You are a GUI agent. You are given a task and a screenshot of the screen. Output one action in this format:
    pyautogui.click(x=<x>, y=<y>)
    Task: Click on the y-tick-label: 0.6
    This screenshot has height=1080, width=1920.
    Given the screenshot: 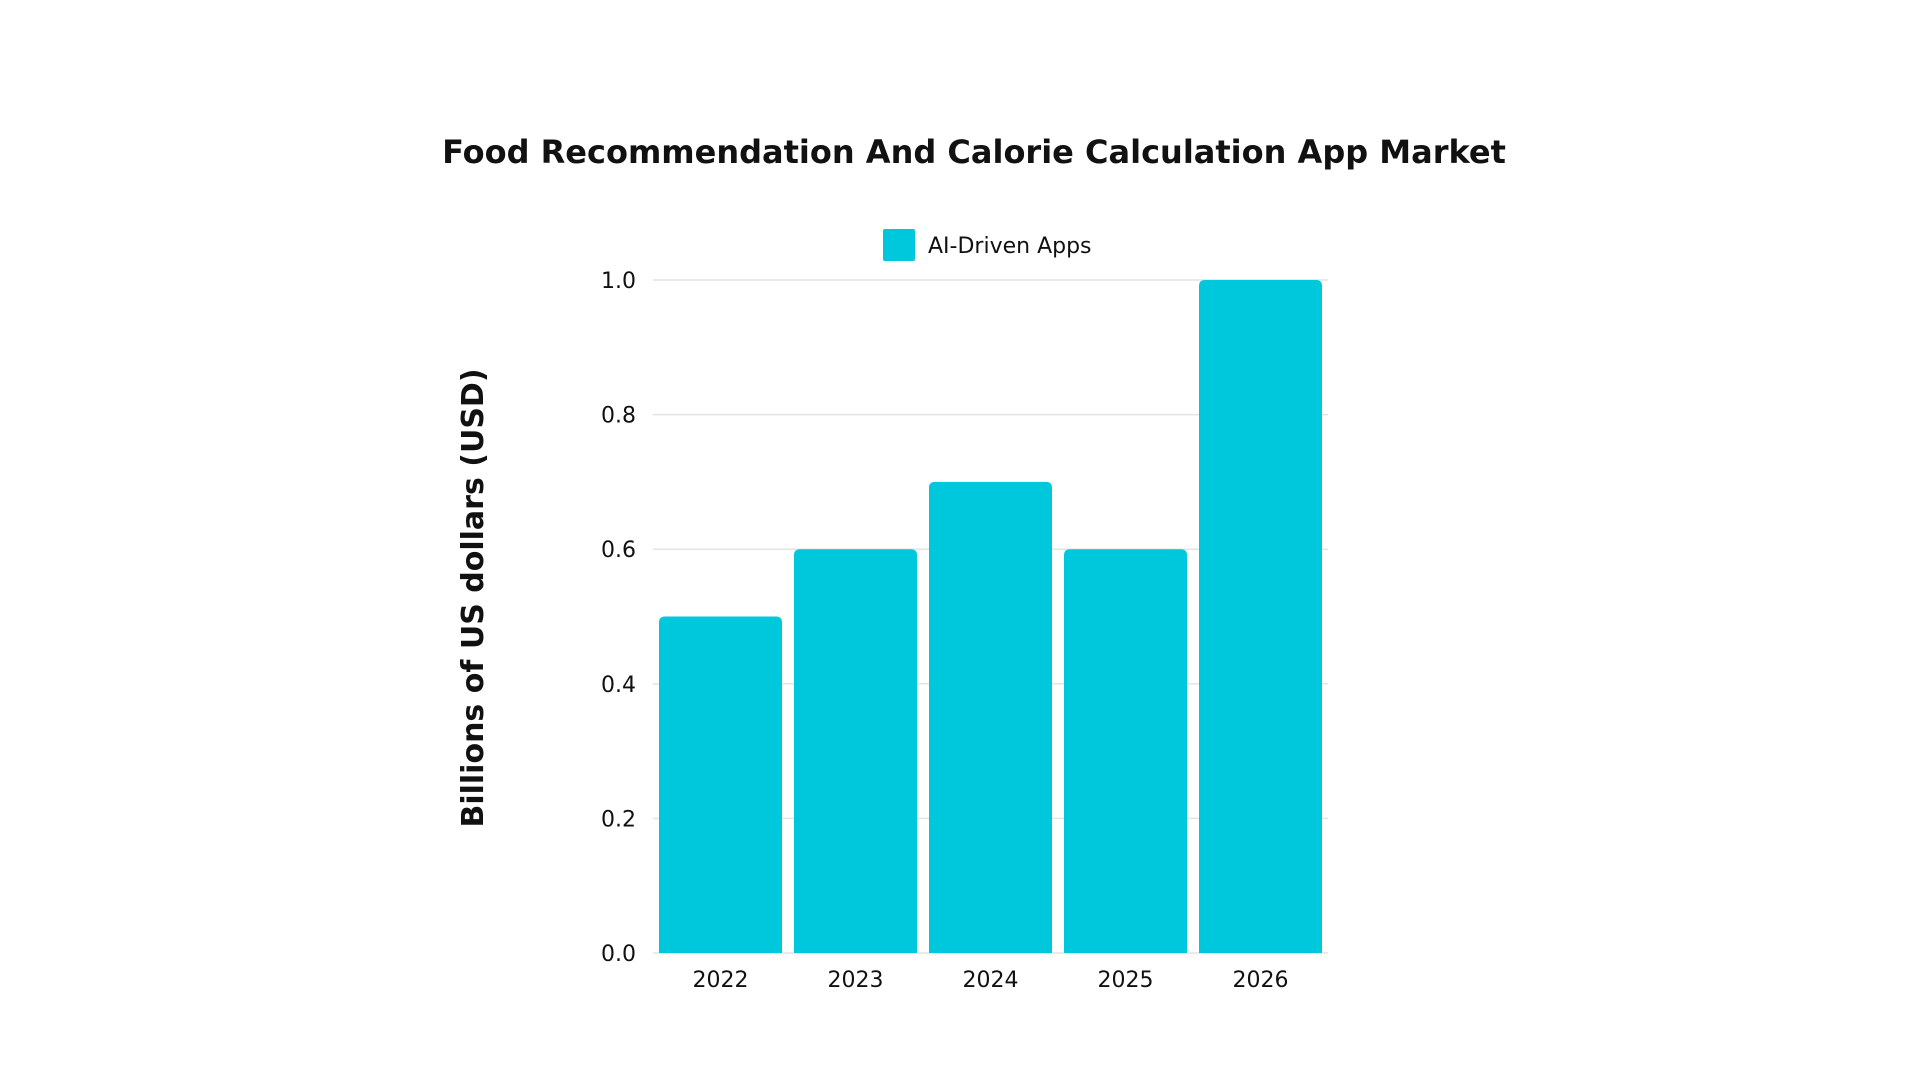 What is the action you would take?
    pyautogui.click(x=618, y=550)
    